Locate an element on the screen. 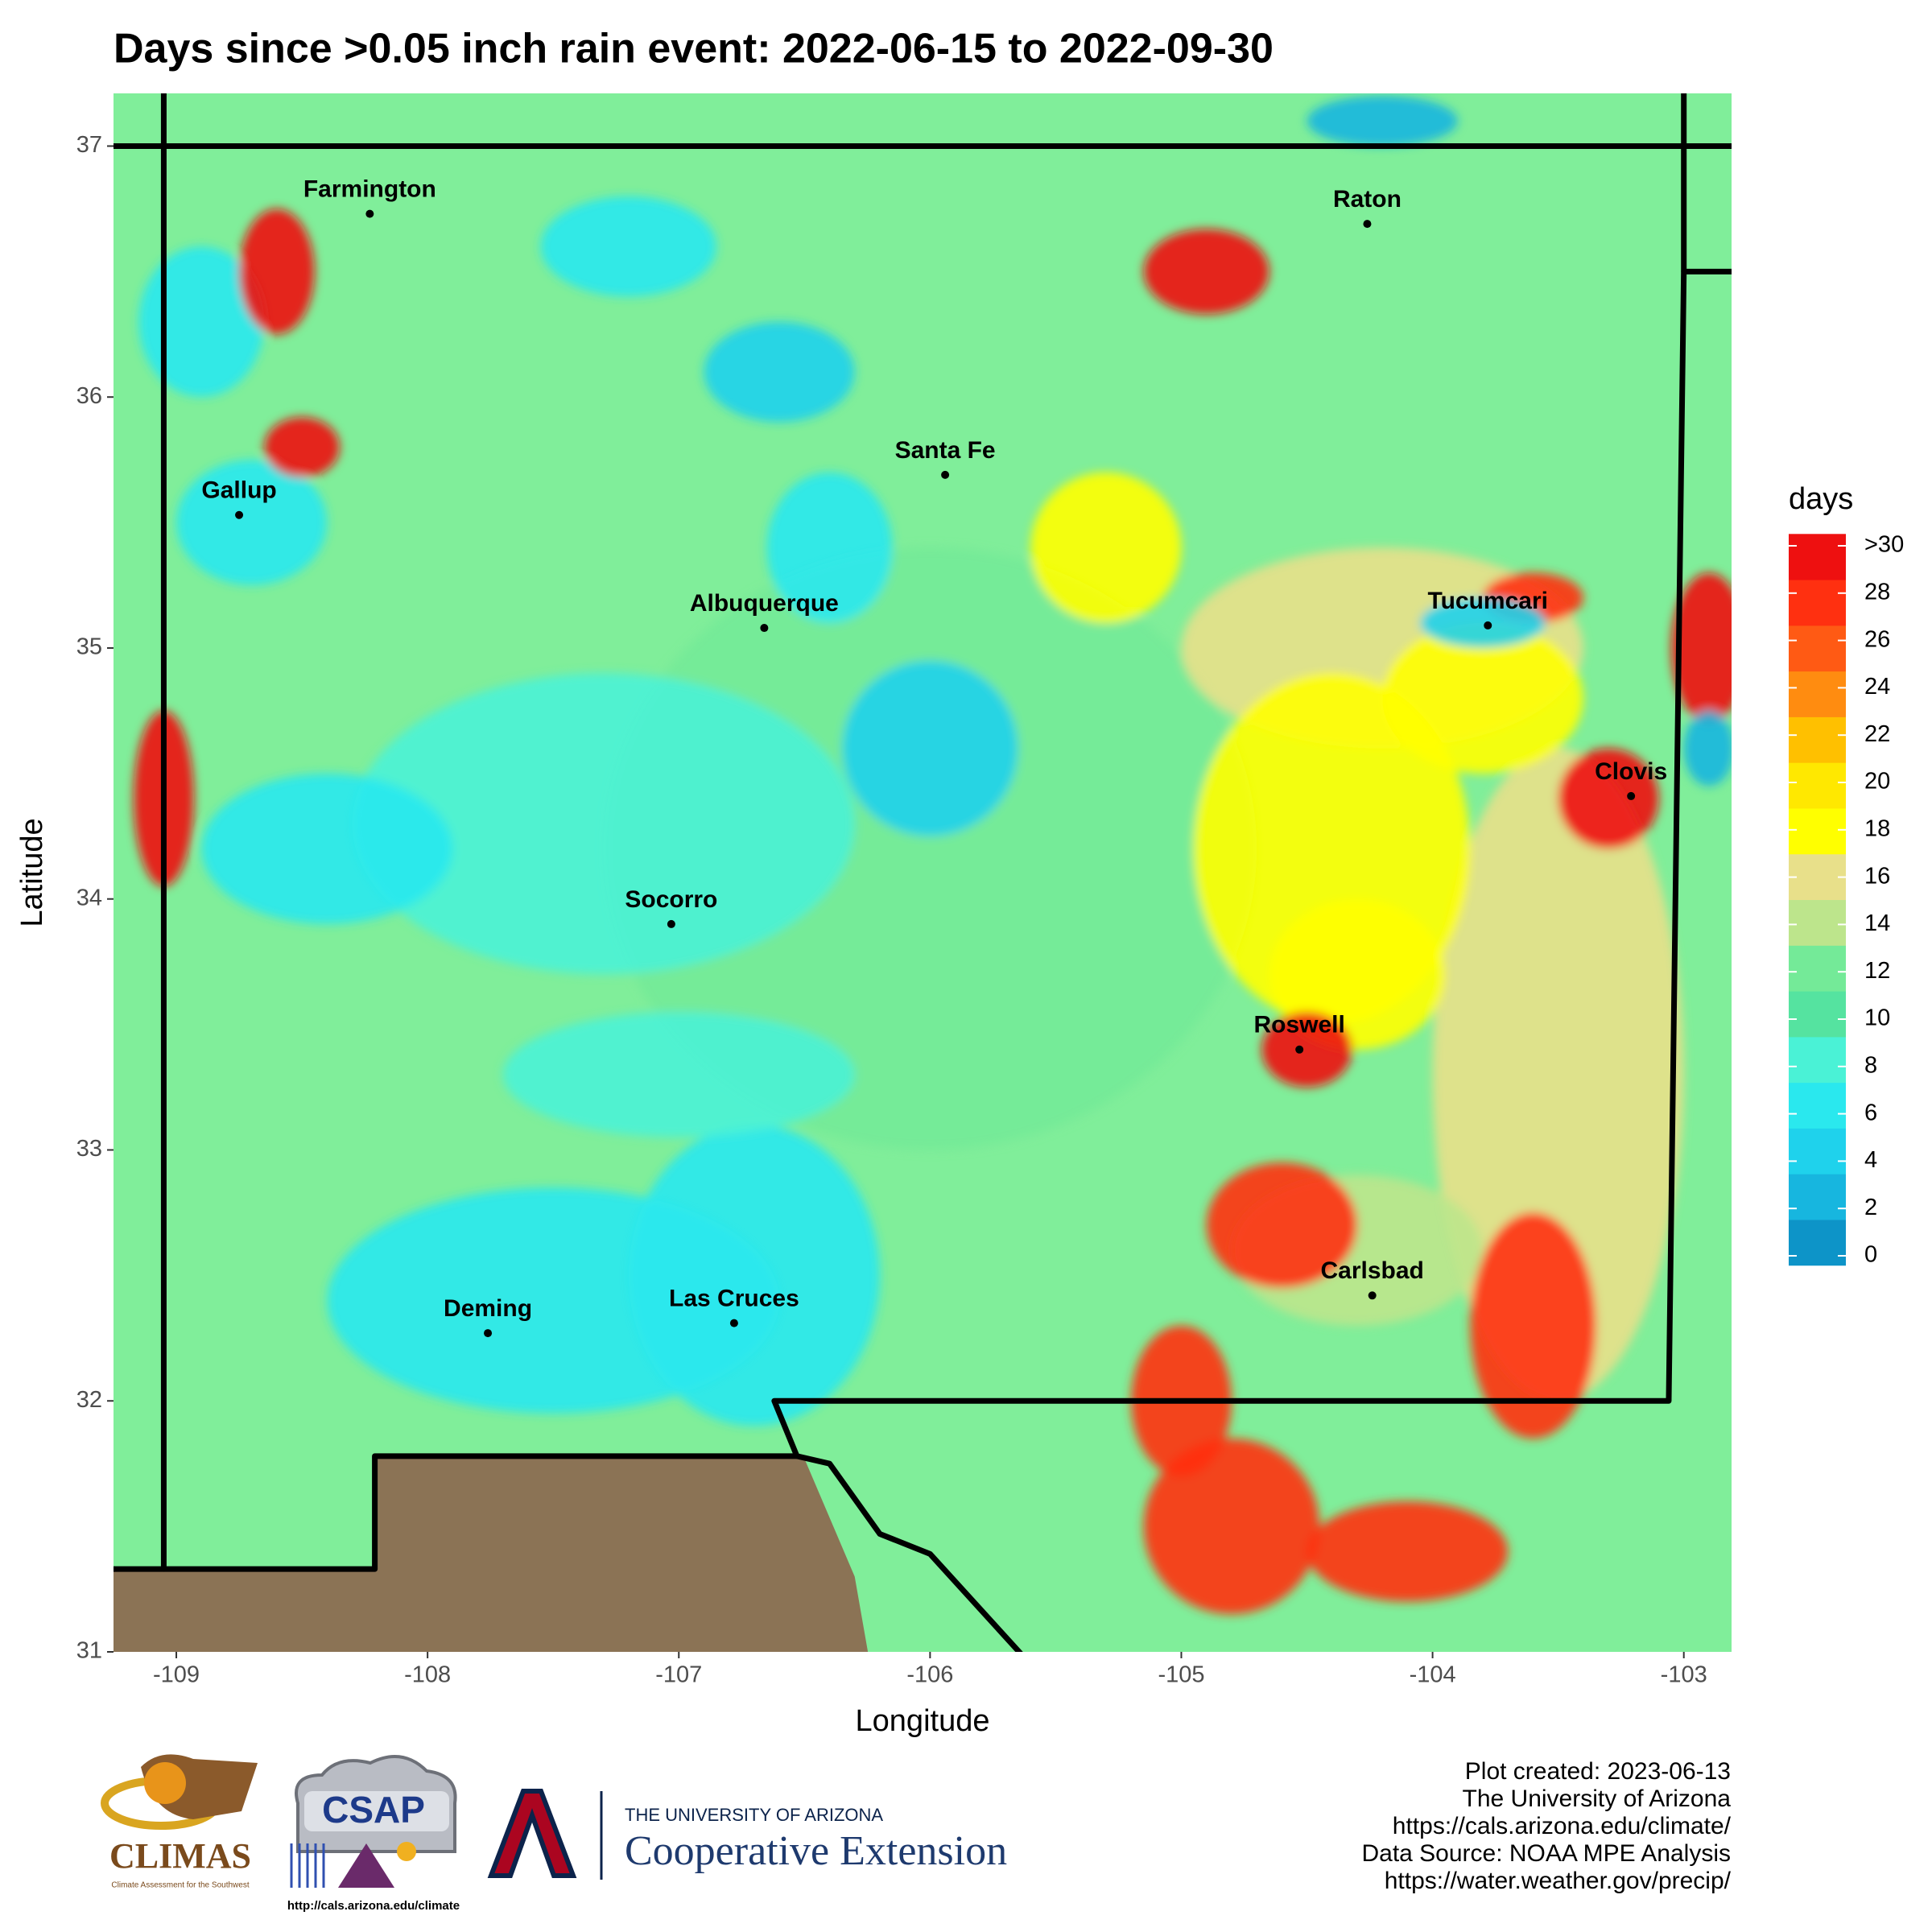 The width and height of the screenshot is (1932, 1932). legend-label: 10 is located at coordinates (1877, 1018).